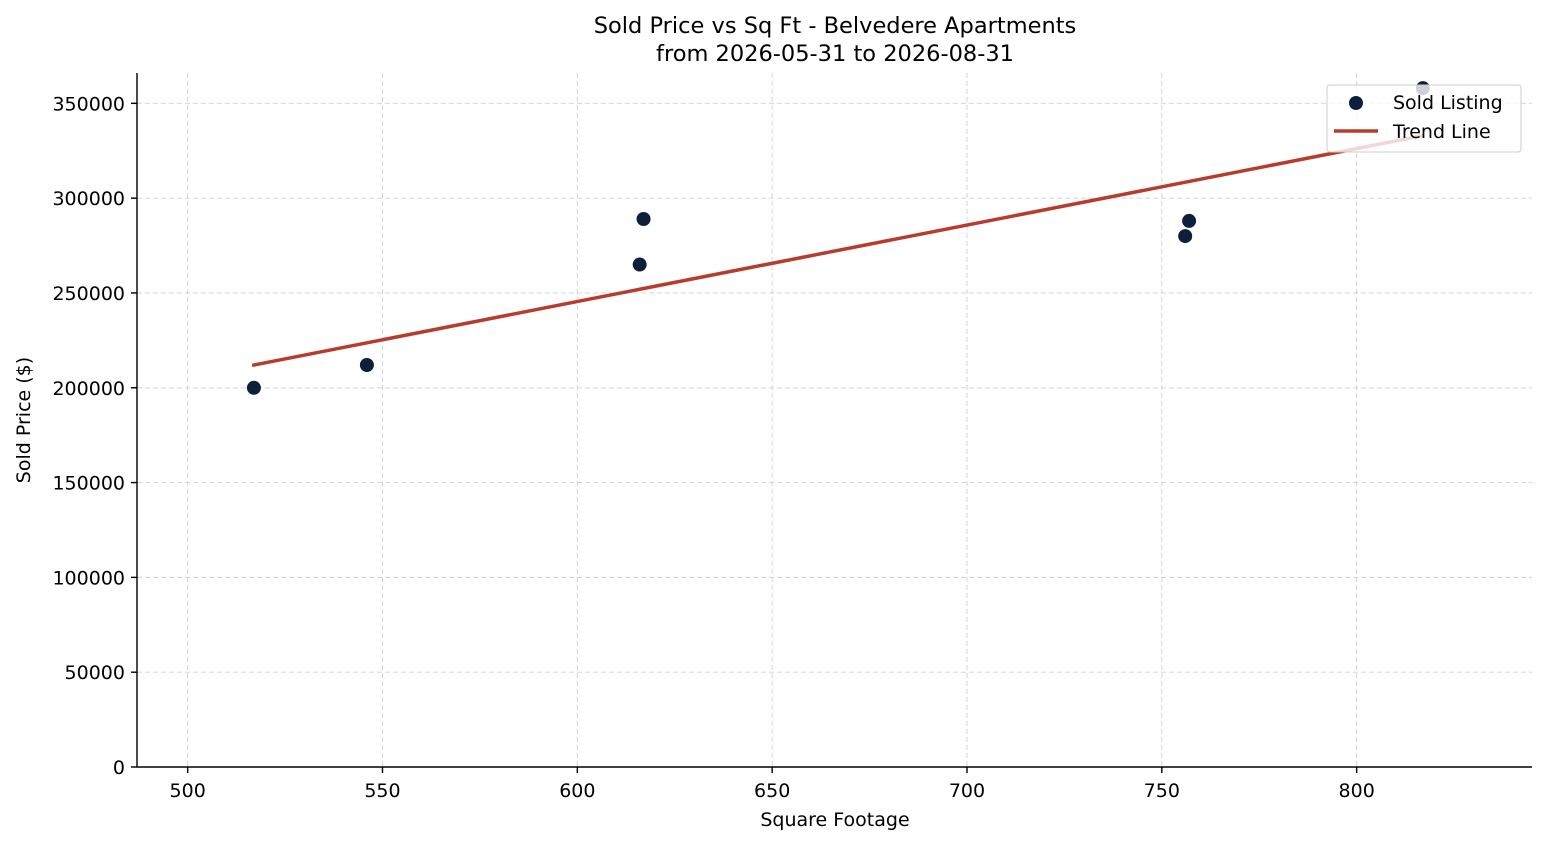 The height and width of the screenshot is (845, 1547). What do you see at coordinates (119, 768) in the screenshot?
I see `y-tick-label: 0` at bounding box center [119, 768].